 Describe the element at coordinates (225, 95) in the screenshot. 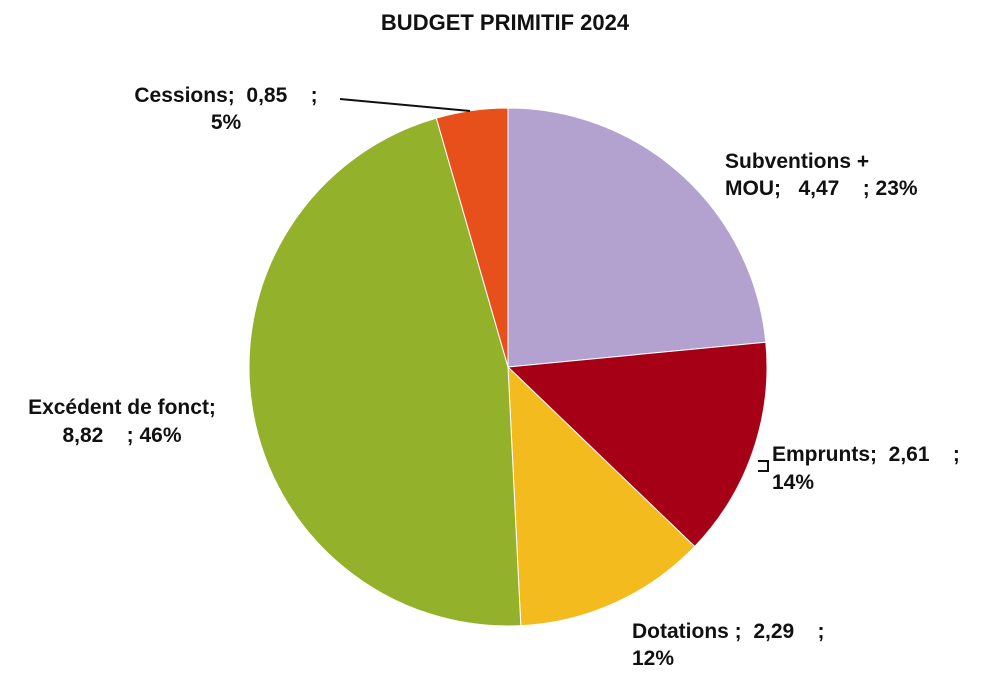

I see `slice-label-line: Cessions; 0,85 ;` at that location.